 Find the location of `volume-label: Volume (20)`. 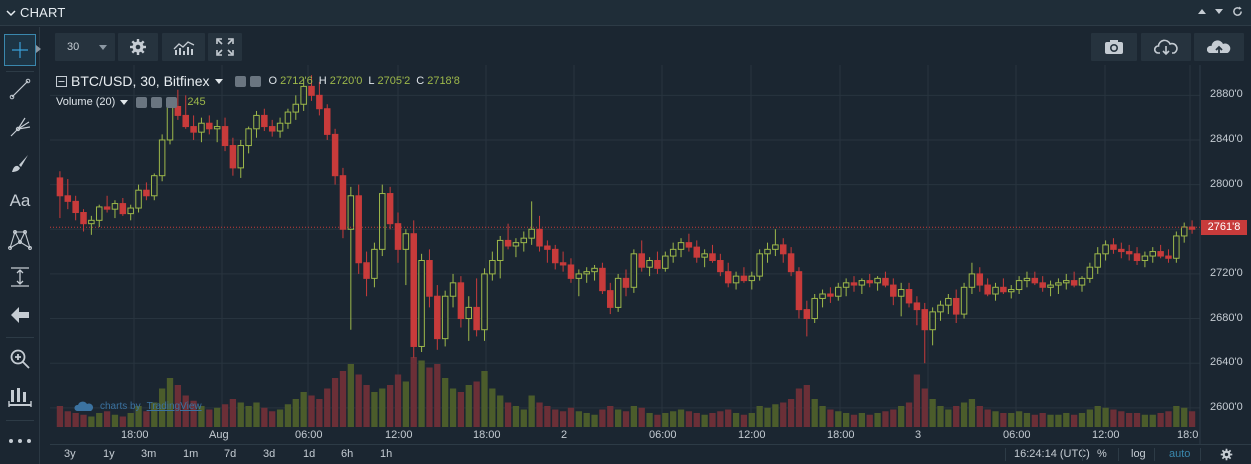

volume-label: Volume (20) is located at coordinates (86, 102).